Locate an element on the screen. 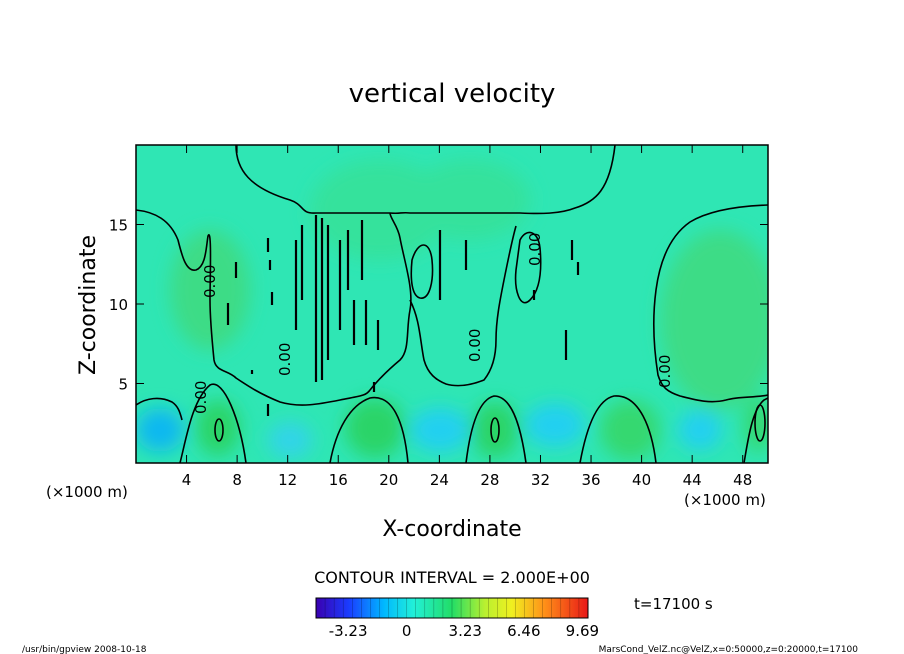  colorbar-tick-label: -3.23 is located at coordinates (348, 631).